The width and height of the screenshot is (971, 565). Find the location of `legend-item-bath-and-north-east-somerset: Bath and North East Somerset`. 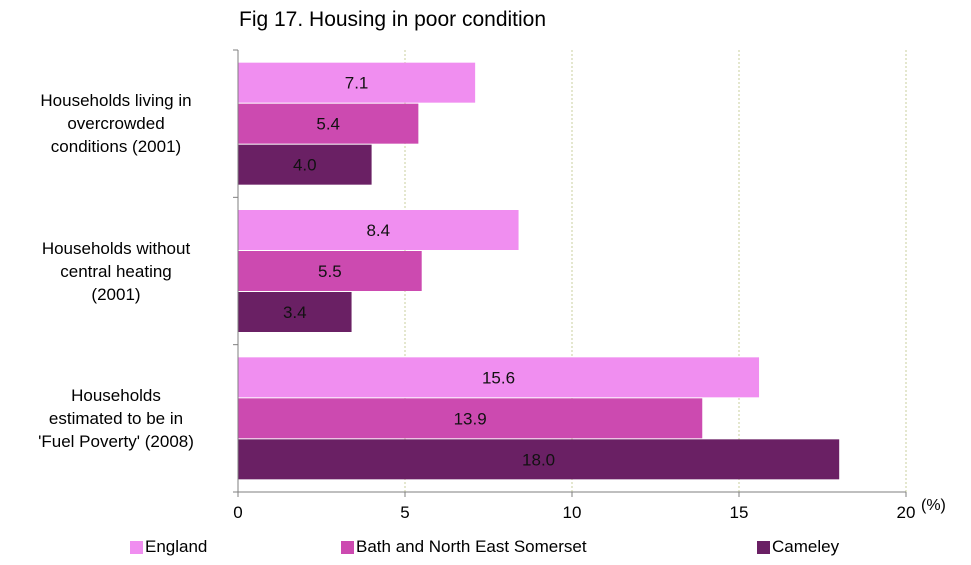

legend-item-bath-and-north-east-somerset: Bath and North East Somerset is located at coordinates (464, 547).